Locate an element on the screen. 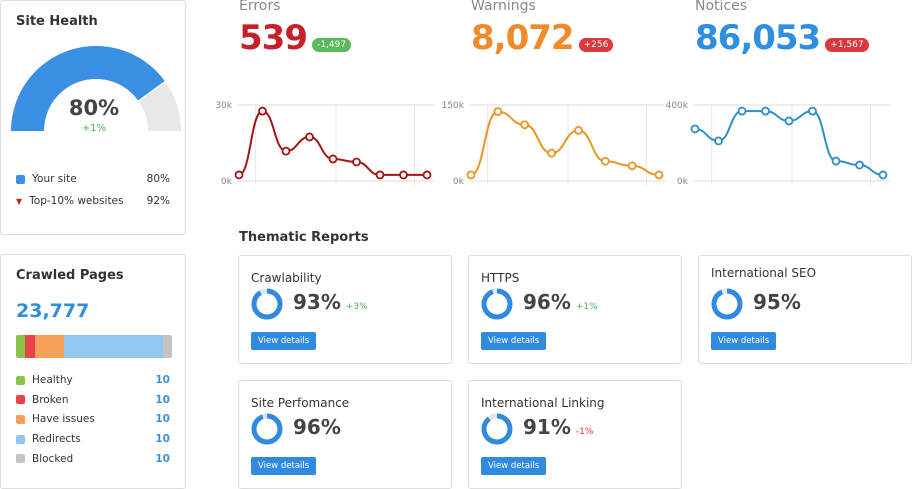 The width and height of the screenshot is (921, 489). metric-label: Notices is located at coordinates (721, 7).